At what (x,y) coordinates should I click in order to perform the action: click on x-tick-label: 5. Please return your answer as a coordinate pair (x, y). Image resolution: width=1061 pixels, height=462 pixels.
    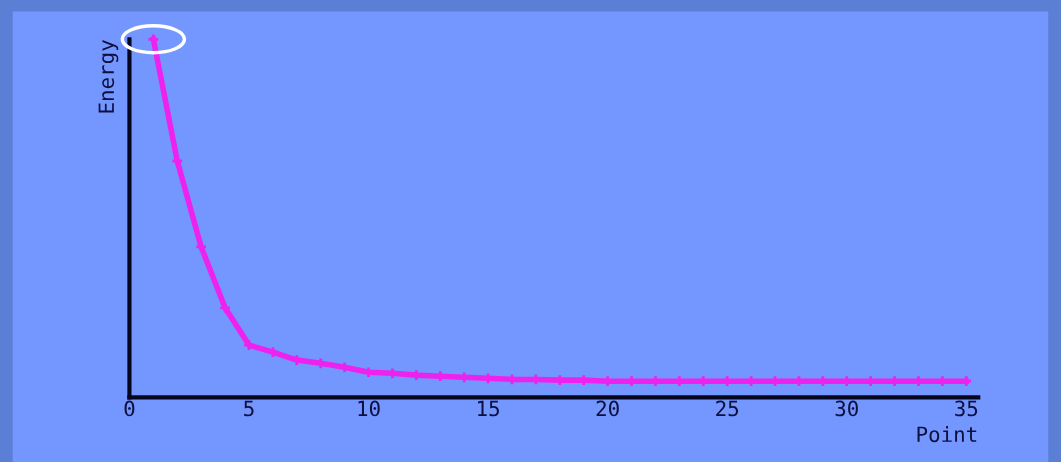
    Looking at the image, I should click on (249, 408).